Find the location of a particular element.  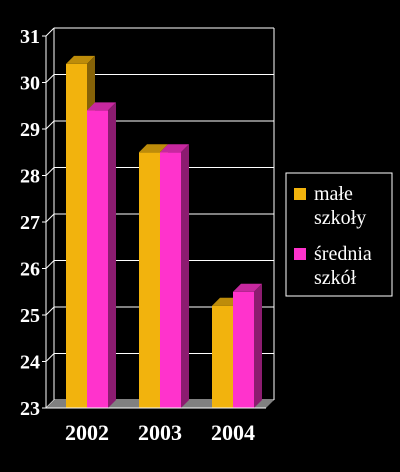

y-tick-label: 31 is located at coordinates (30, 37).